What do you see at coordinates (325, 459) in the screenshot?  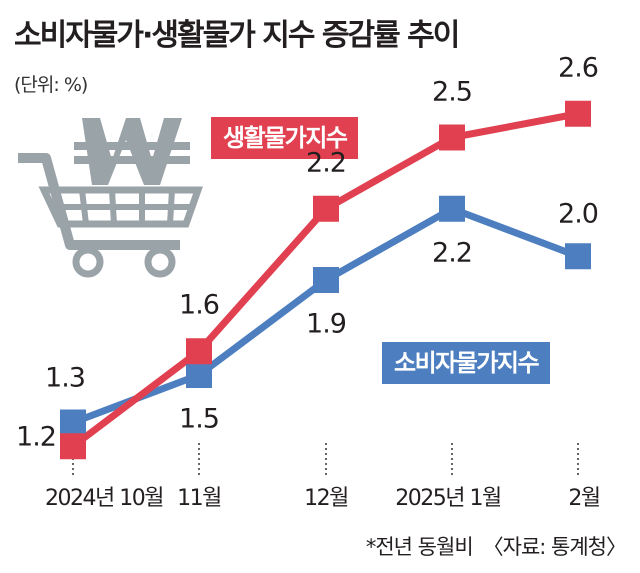 I see `x-axis-ticks` at bounding box center [325, 459].